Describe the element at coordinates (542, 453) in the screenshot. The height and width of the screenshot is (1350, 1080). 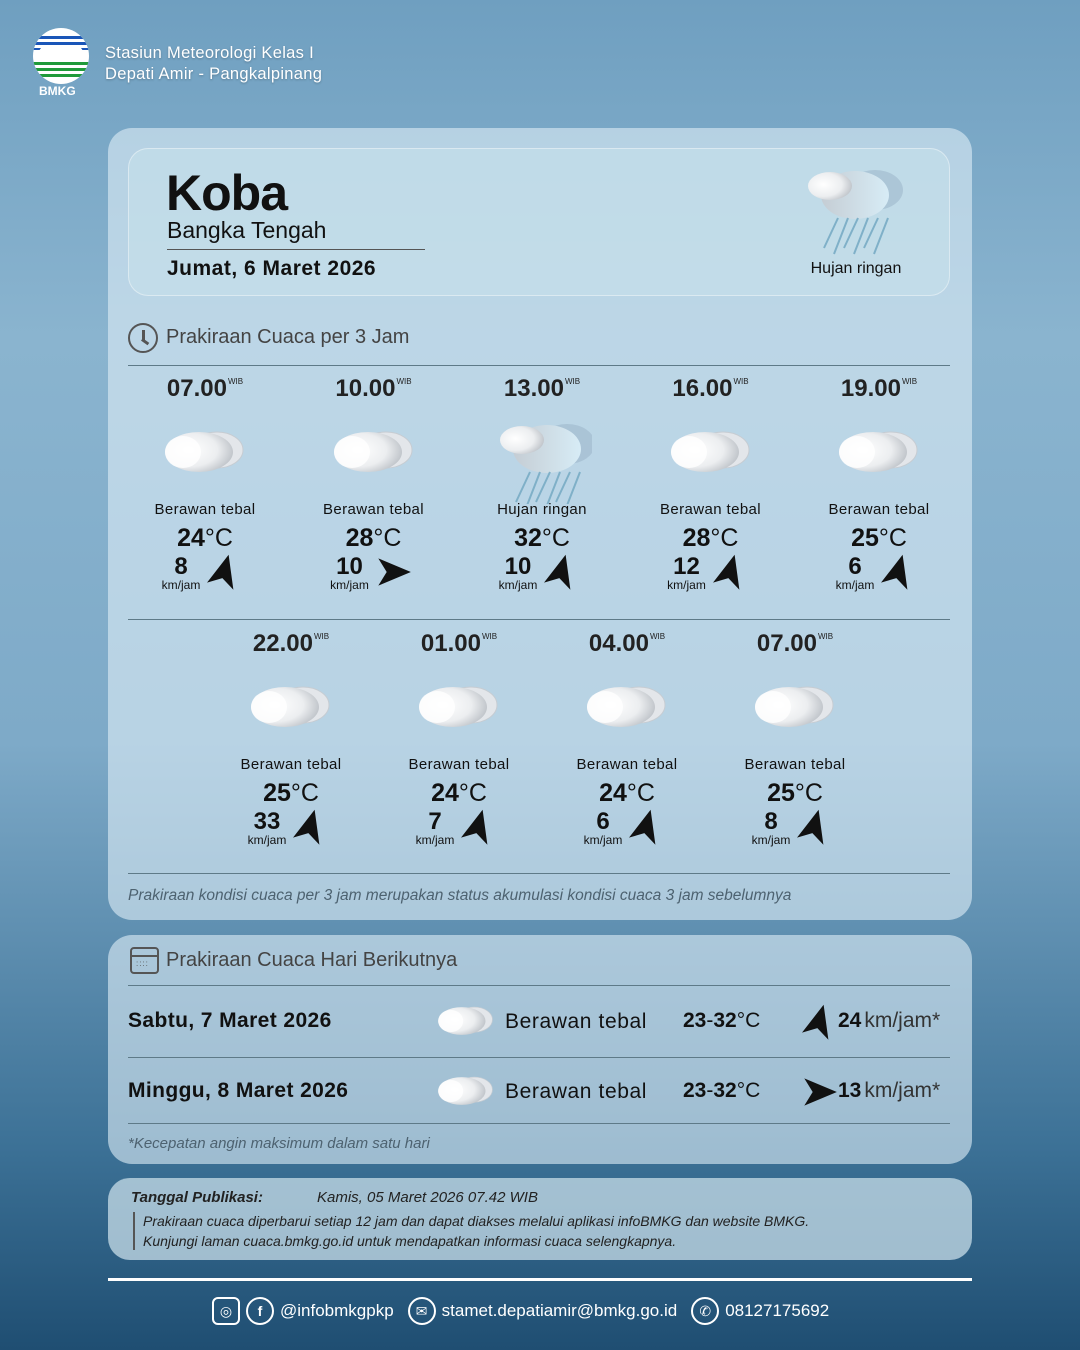
I see `light-rain-icon` at that location.